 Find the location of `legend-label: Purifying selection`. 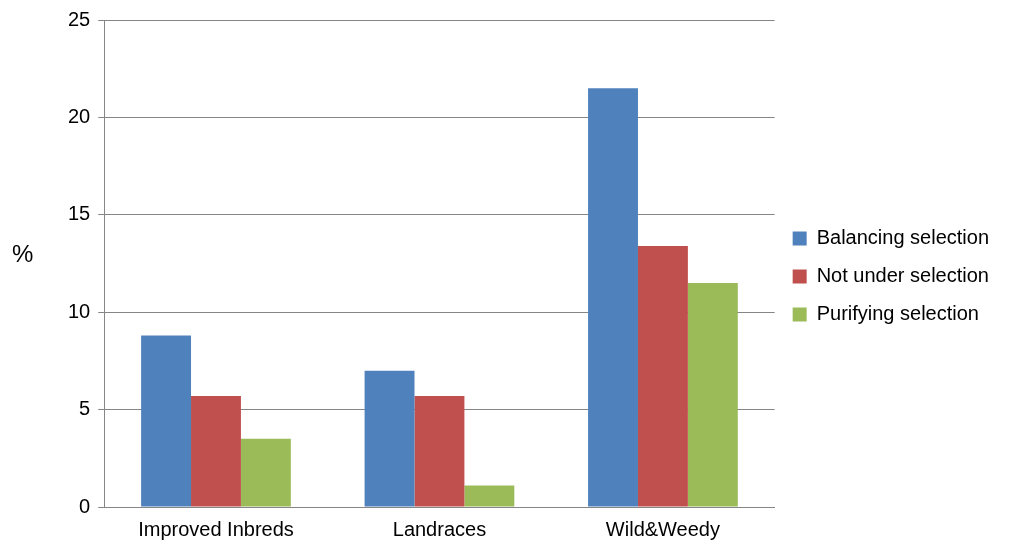

legend-label: Purifying selection is located at coordinates (897, 313).